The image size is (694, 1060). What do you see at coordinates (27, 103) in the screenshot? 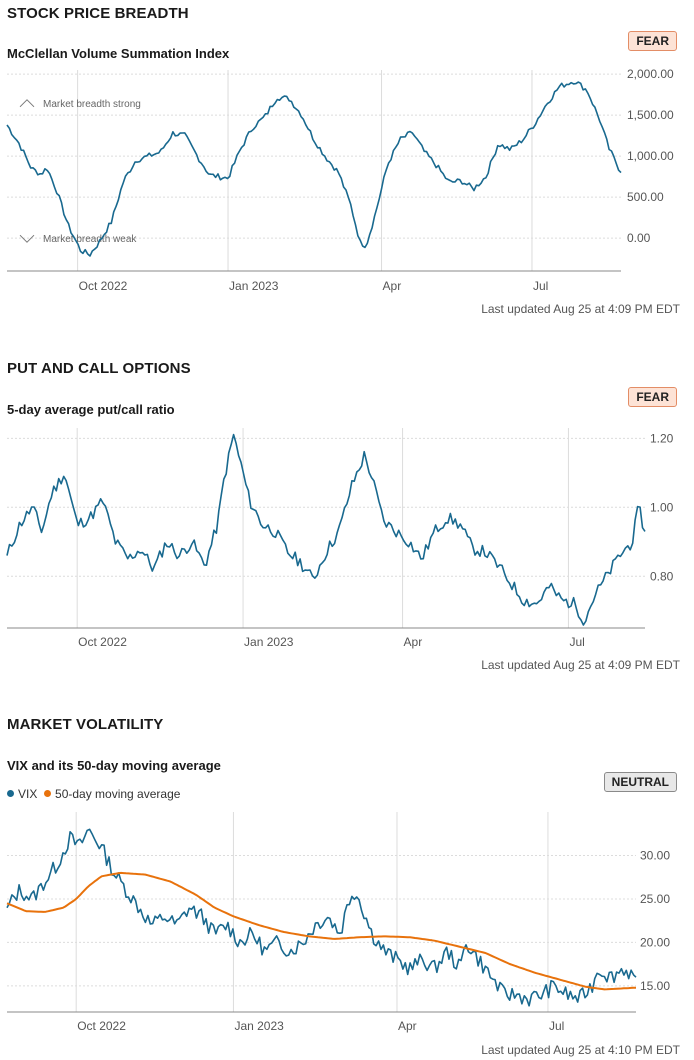
I see `chevron-up-icon` at bounding box center [27, 103].